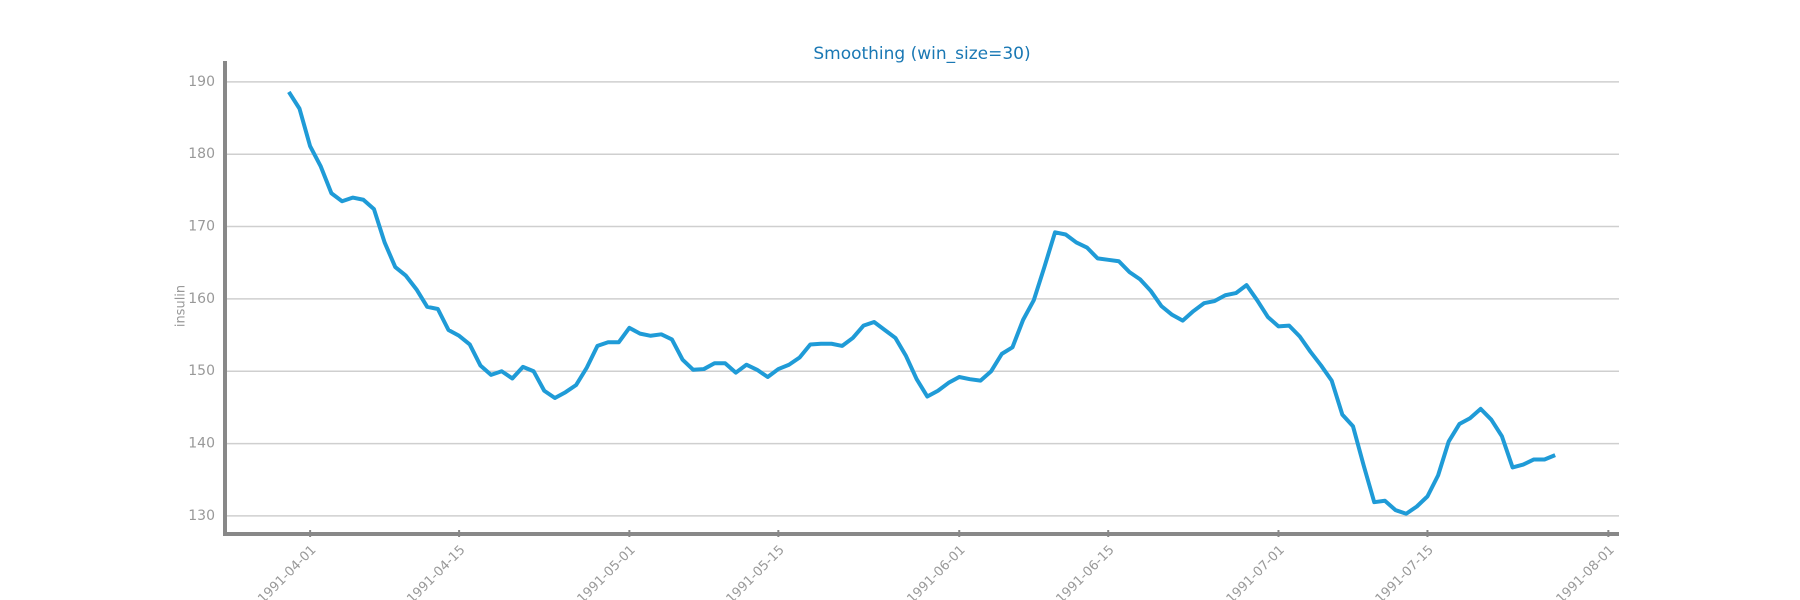 The image size is (1800, 600). Describe the element at coordinates (201, 82) in the screenshot. I see `y-tick-label: 190` at that location.